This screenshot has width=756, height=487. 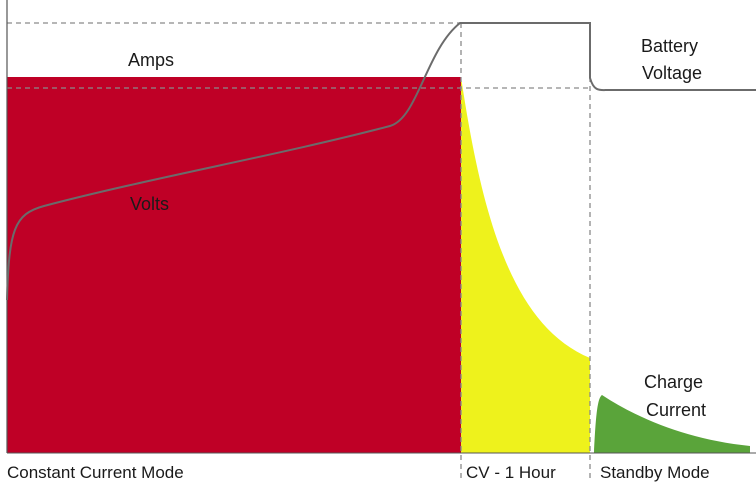 I want to click on charge-current-label: Charge Current, so click(x=676, y=396).